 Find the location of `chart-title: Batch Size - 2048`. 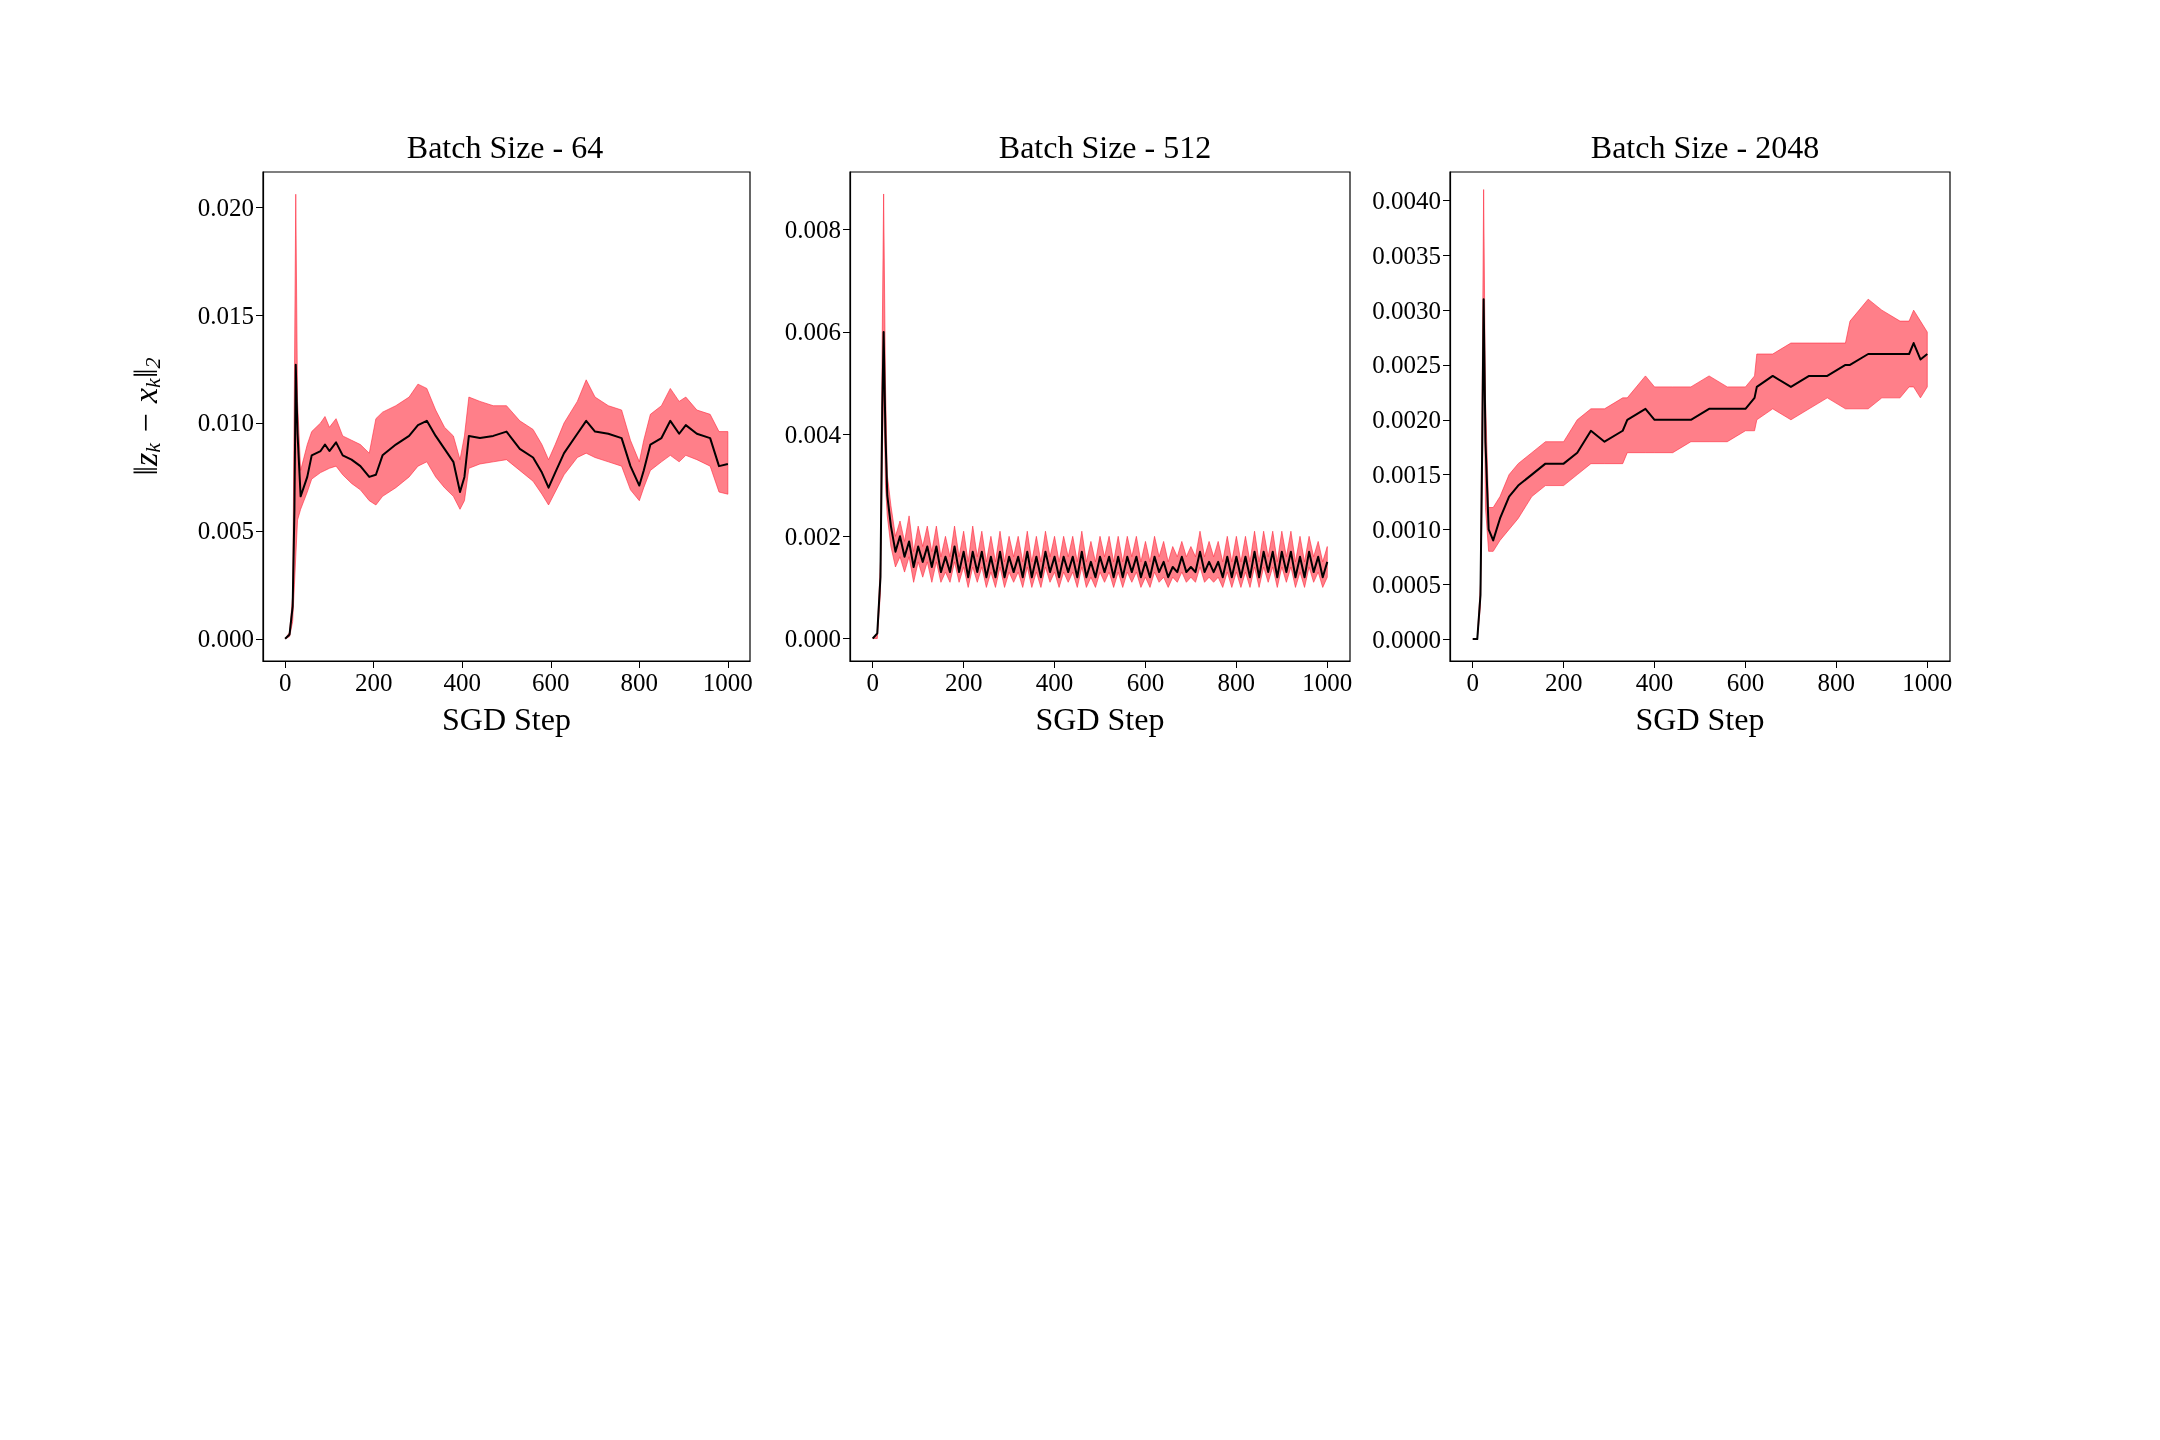

chart-title: Batch Size - 2048 is located at coordinates (1705, 147).